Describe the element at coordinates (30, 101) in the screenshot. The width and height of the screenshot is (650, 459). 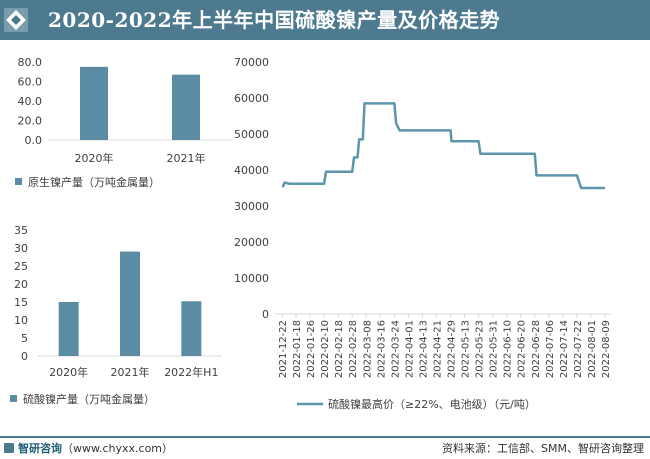
I see `c1-ytick-label: 40.0` at that location.